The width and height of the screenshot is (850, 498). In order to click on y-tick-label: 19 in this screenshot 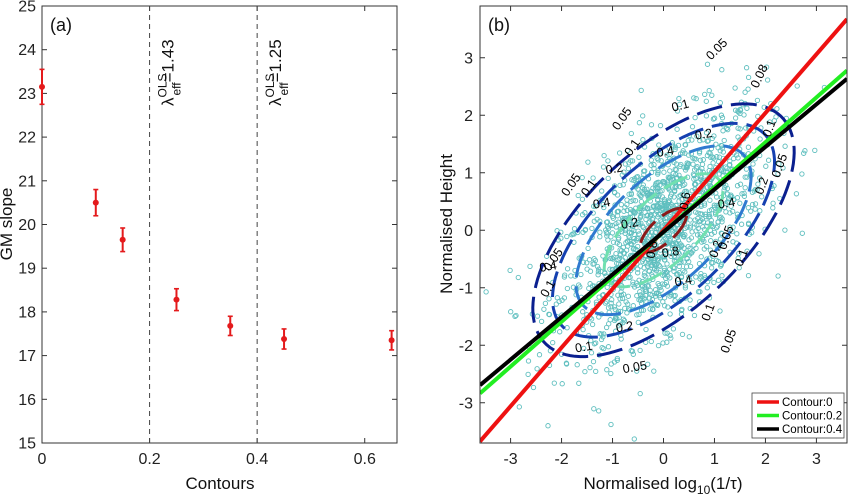, I will do `click(27, 269)`.